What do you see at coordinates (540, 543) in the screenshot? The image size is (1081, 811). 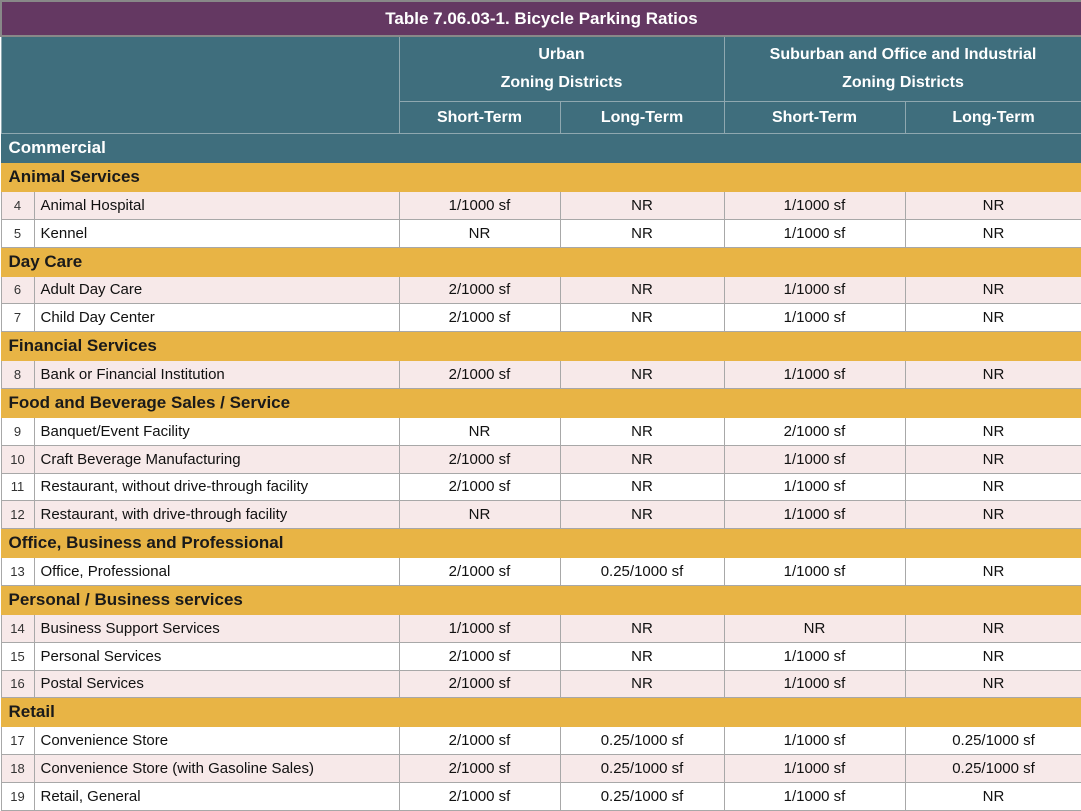 I see `category-header: Office, Business and Professional` at bounding box center [540, 543].